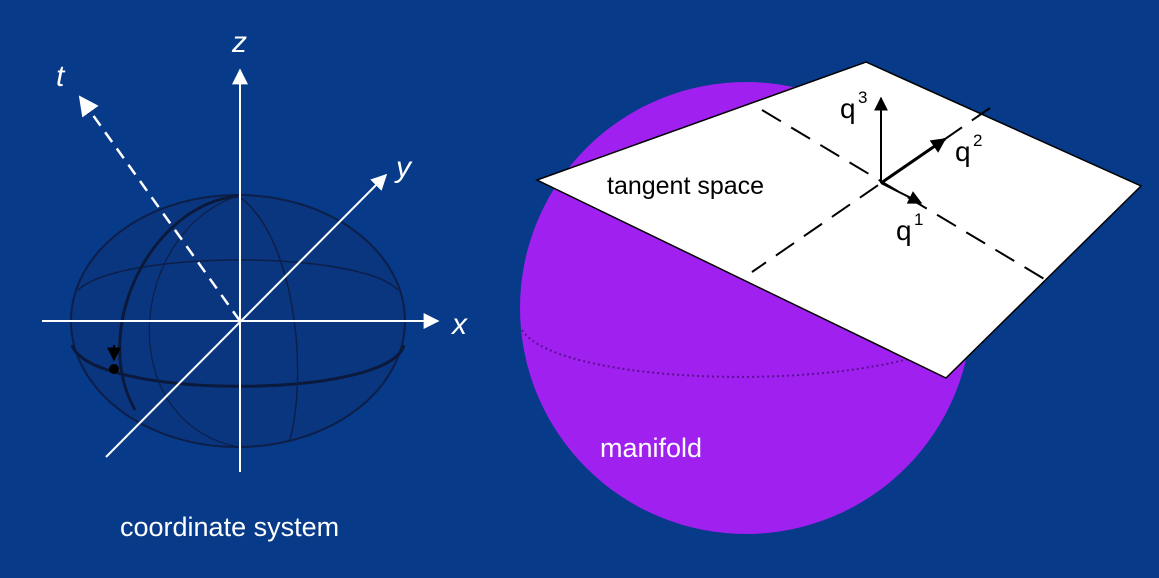 This screenshot has width=1159, height=578. I want to click on q1-vector, so click(901, 193).